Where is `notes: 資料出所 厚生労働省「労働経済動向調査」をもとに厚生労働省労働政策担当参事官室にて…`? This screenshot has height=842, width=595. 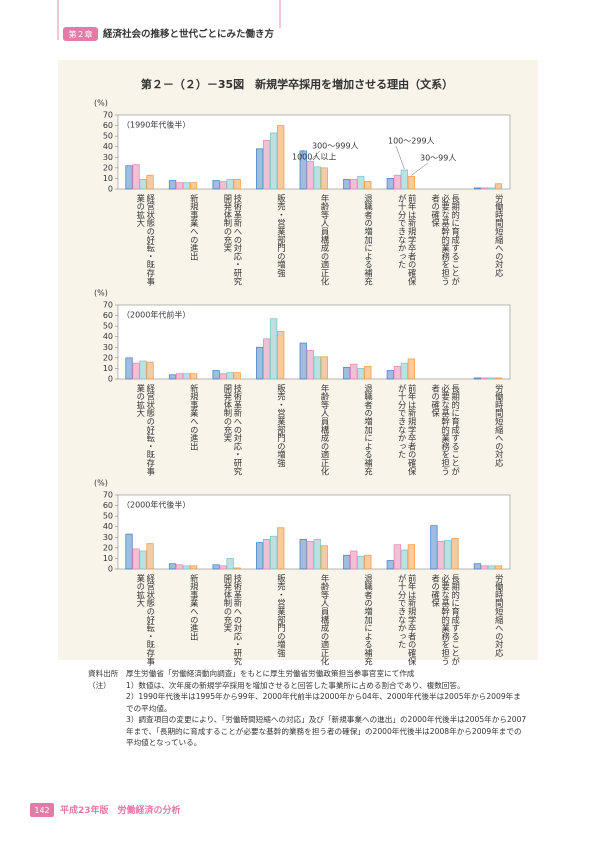 notes: 資料出所 厚生労働省「労働経済動向調査」をもとに厚生労働省労働政策担当参事官室にて… is located at coordinates (308, 708).